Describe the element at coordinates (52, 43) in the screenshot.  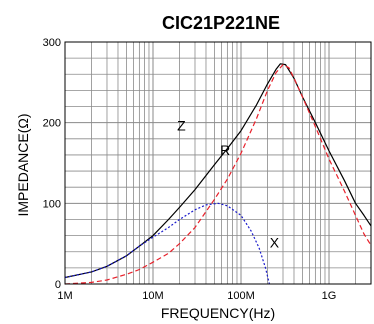
I see `y-tick-label: 300` at that location.